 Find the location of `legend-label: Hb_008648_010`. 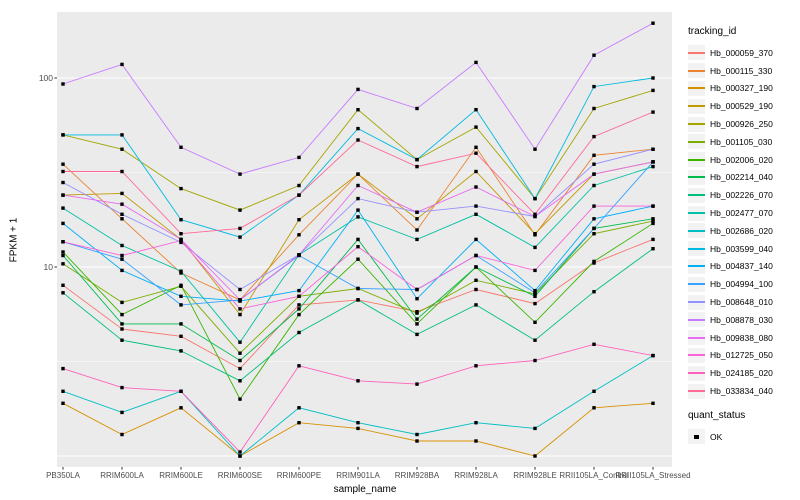

legend-label: Hb_008648_010 is located at coordinates (741, 302).